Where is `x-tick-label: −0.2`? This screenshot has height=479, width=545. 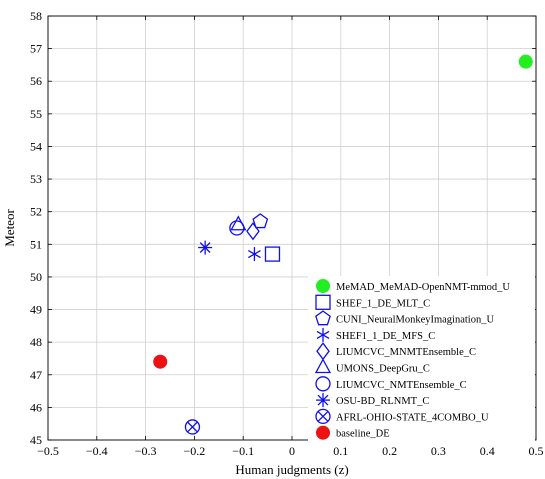 x-tick-label: −0.2 is located at coordinates (195, 451).